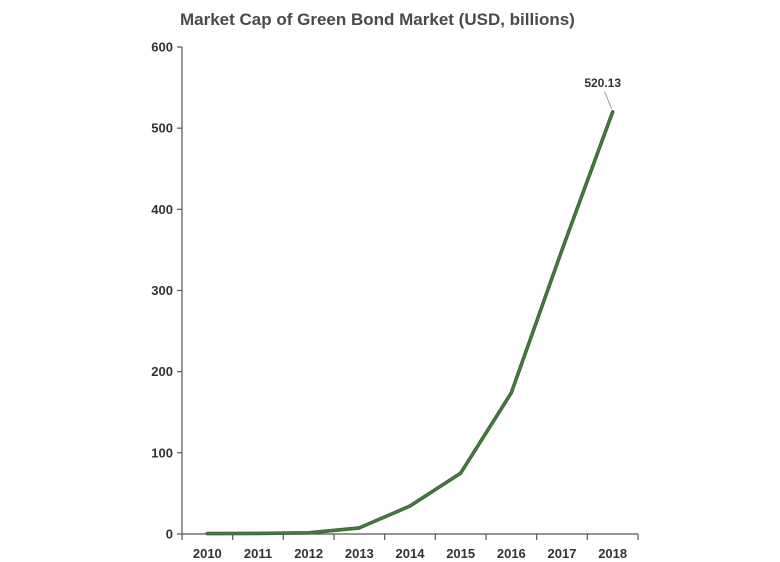 Image resolution: width=780 pixels, height=562 pixels. Describe the element at coordinates (169, 534) in the screenshot. I see `y-tick-label: 0` at that location.